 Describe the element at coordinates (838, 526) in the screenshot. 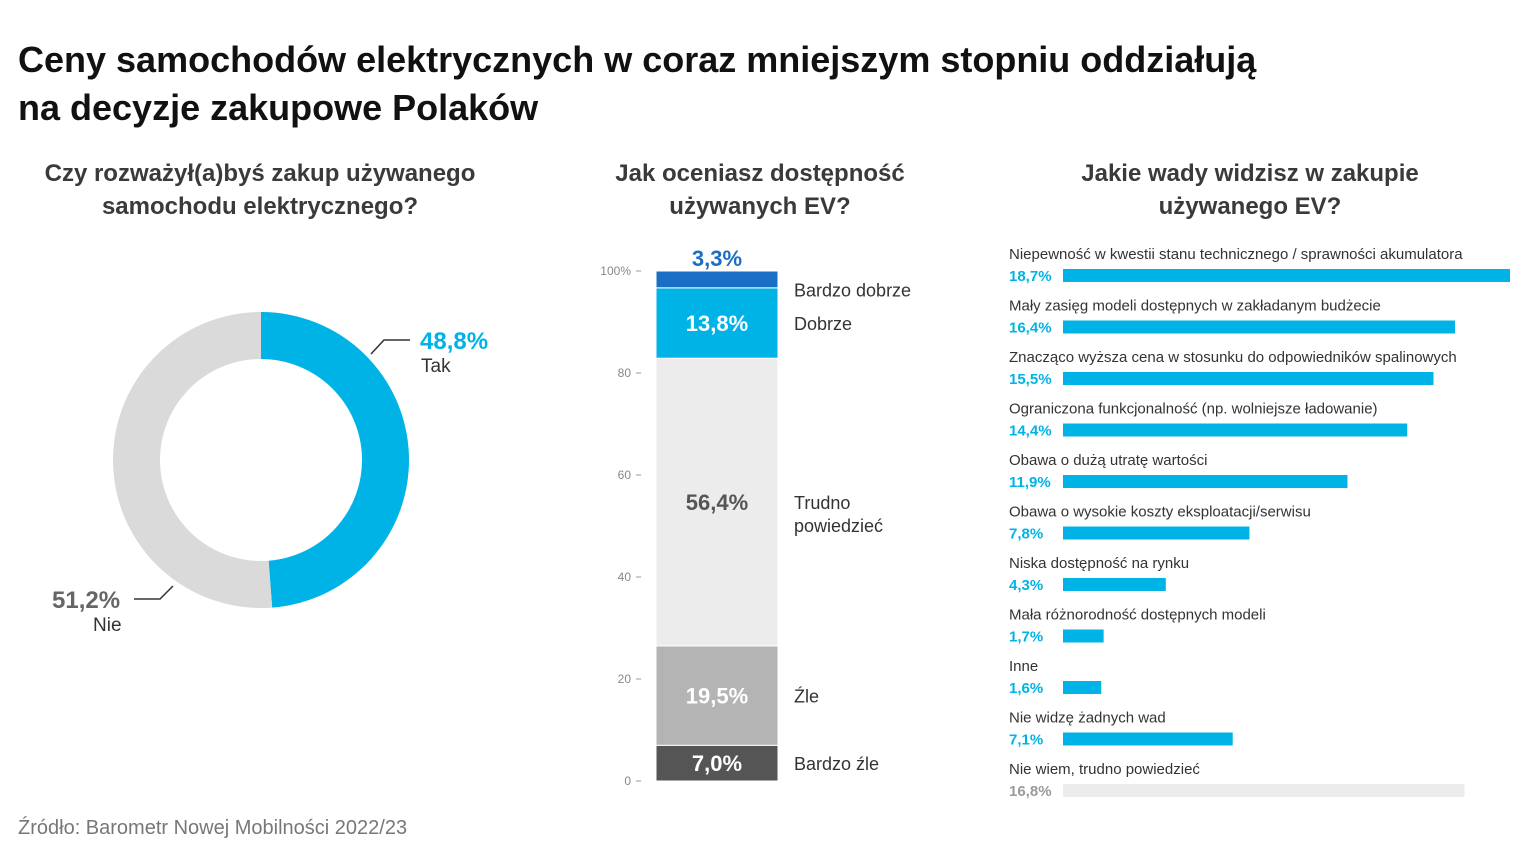

I see `stacked-label-trudno-powiedzieć-line2: powiedzieć` at that location.